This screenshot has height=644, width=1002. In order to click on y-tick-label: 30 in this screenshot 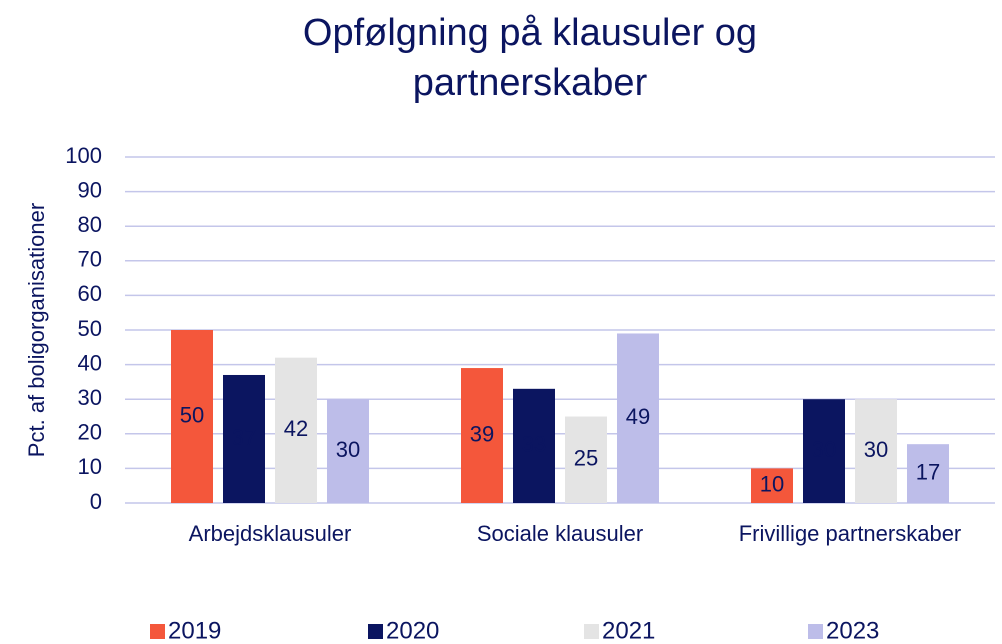, I will do `click(90, 397)`.